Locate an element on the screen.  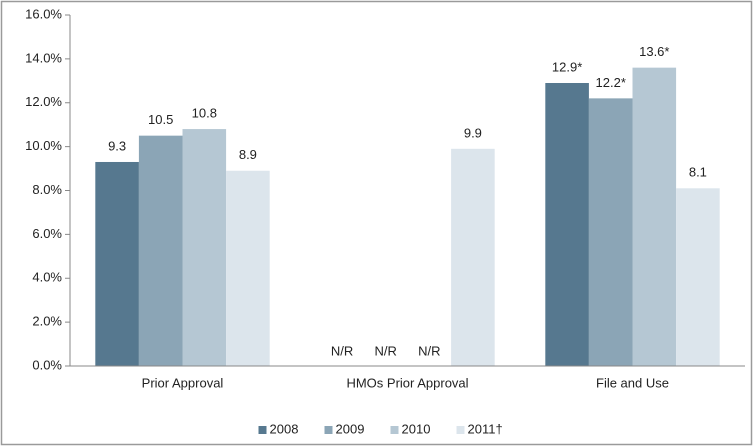
x-tick-label: File and Use is located at coordinates (632, 382).